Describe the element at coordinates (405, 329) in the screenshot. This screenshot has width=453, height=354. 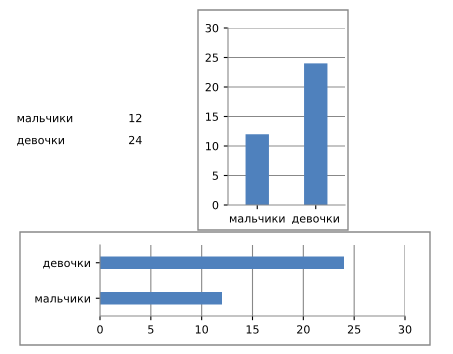
I see `x-tick-label: 30` at that location.